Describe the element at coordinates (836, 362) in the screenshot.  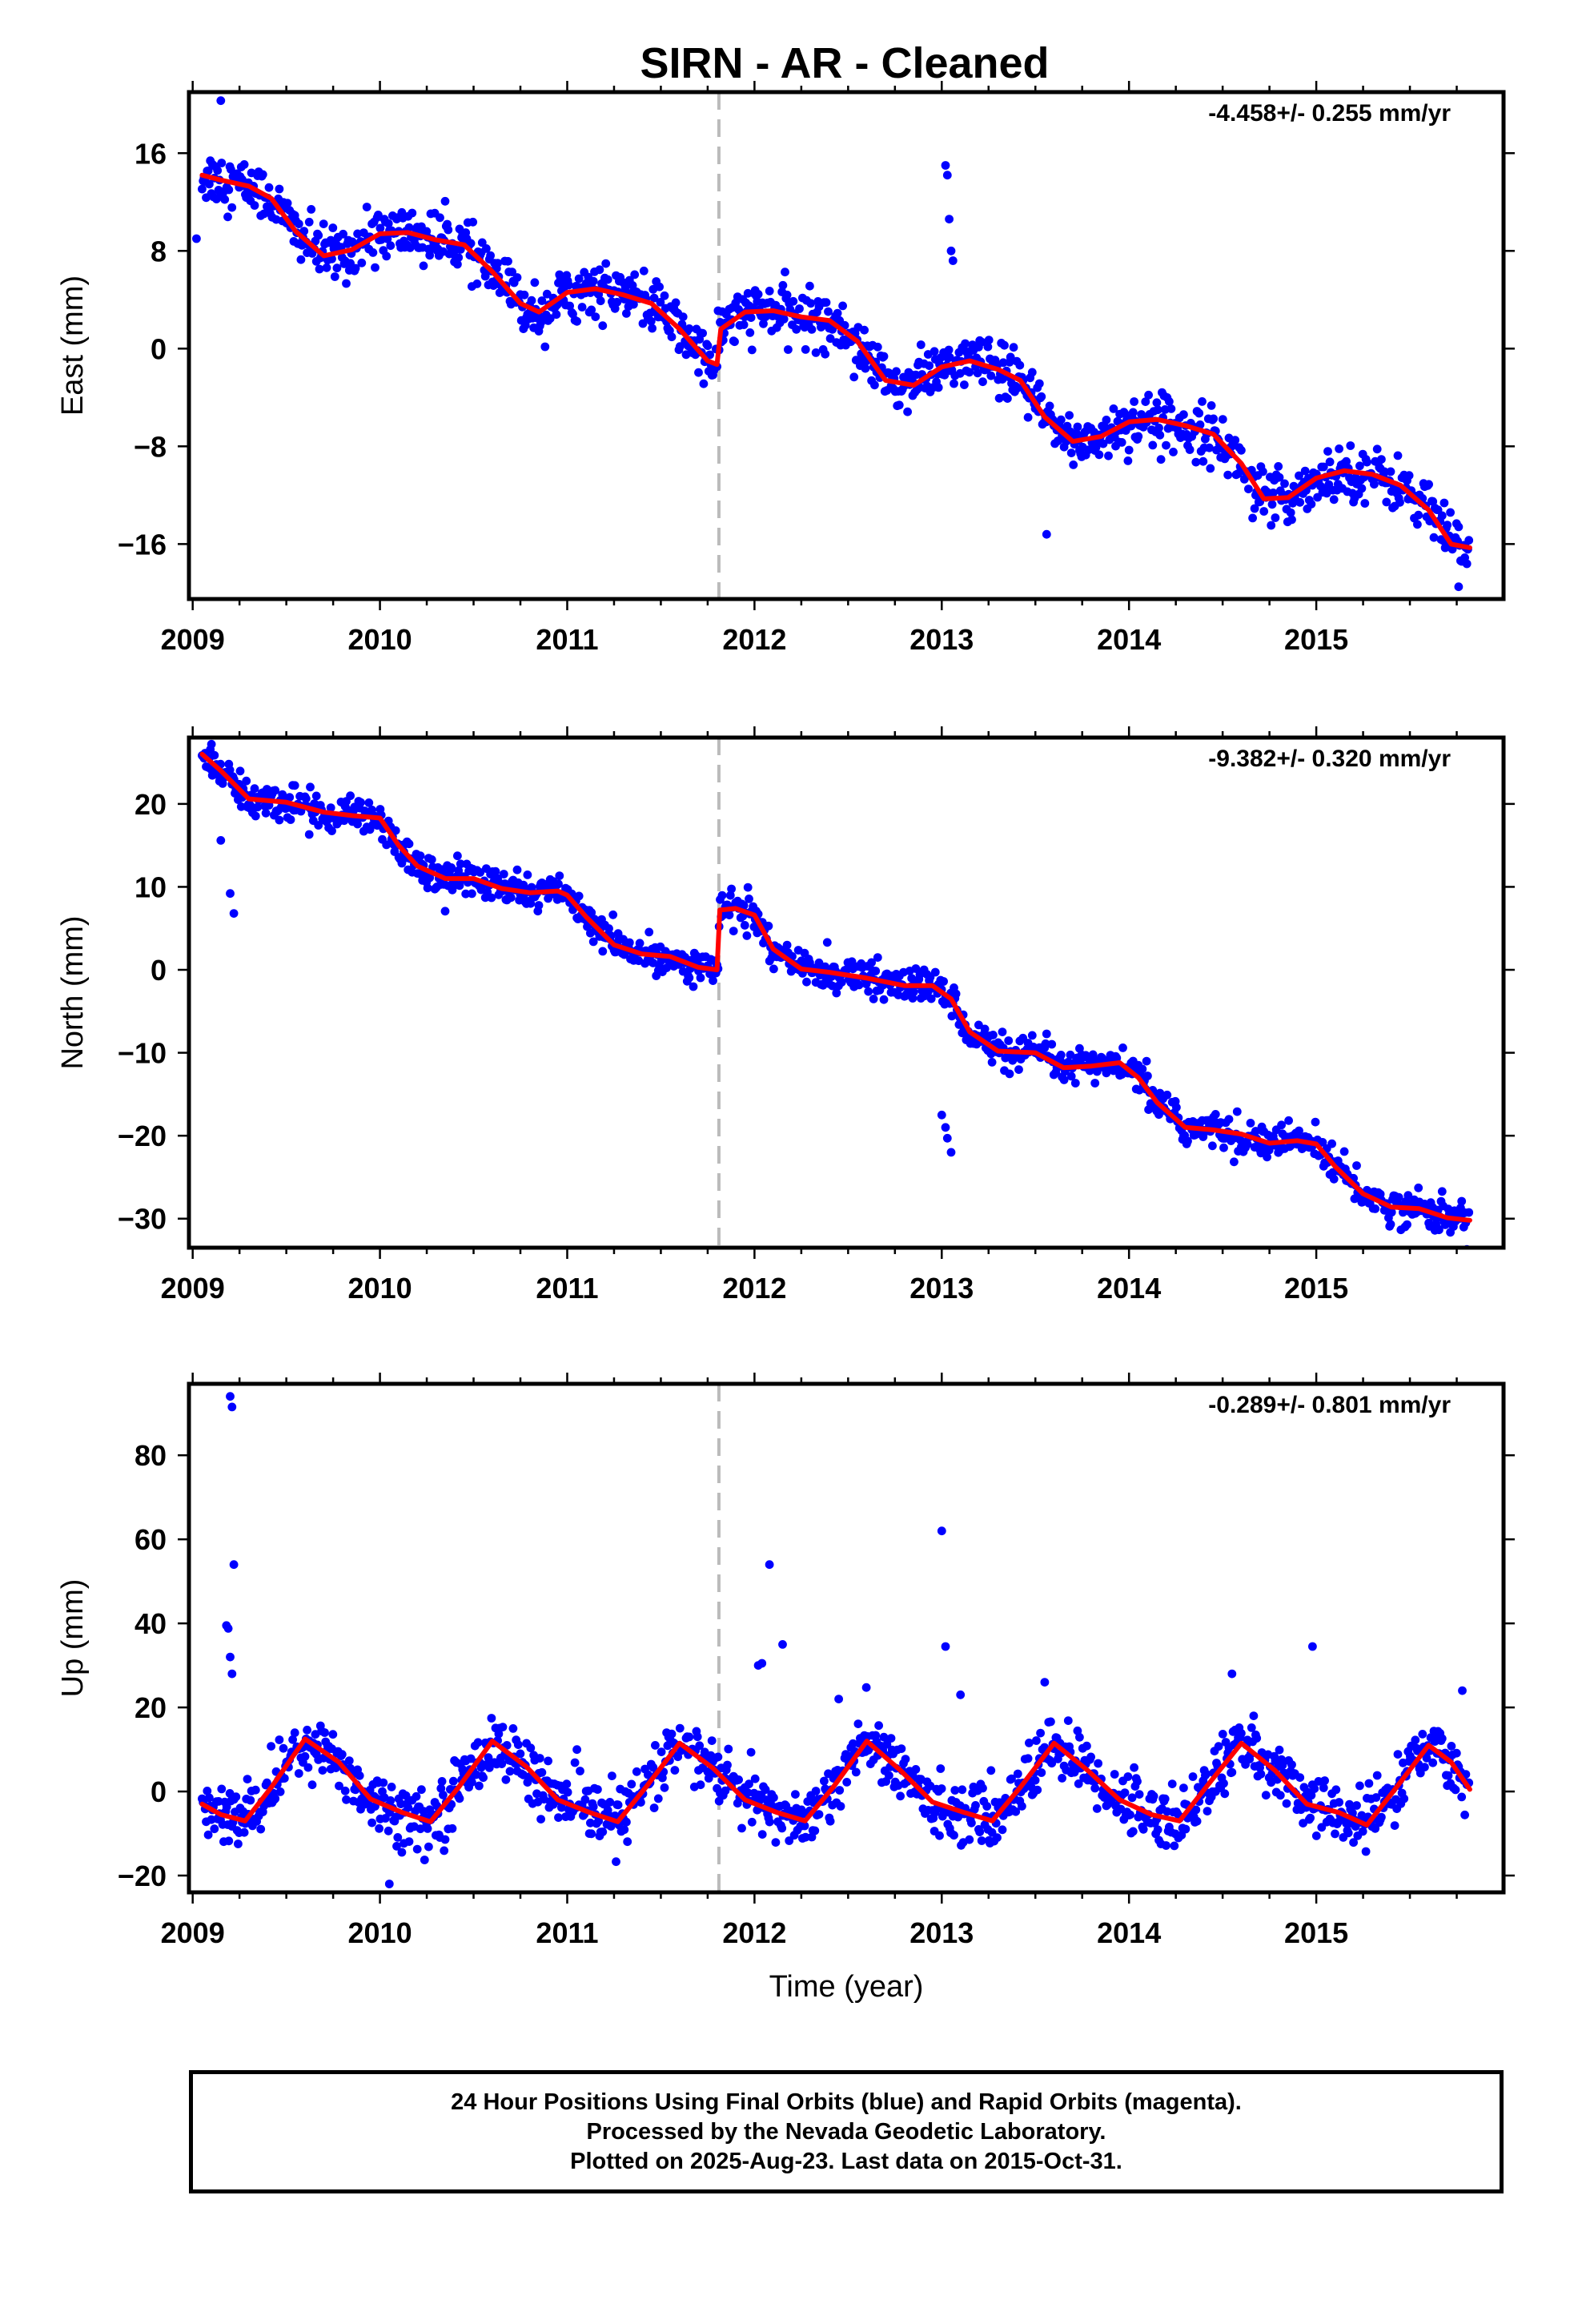
I see `data-points-east` at that location.